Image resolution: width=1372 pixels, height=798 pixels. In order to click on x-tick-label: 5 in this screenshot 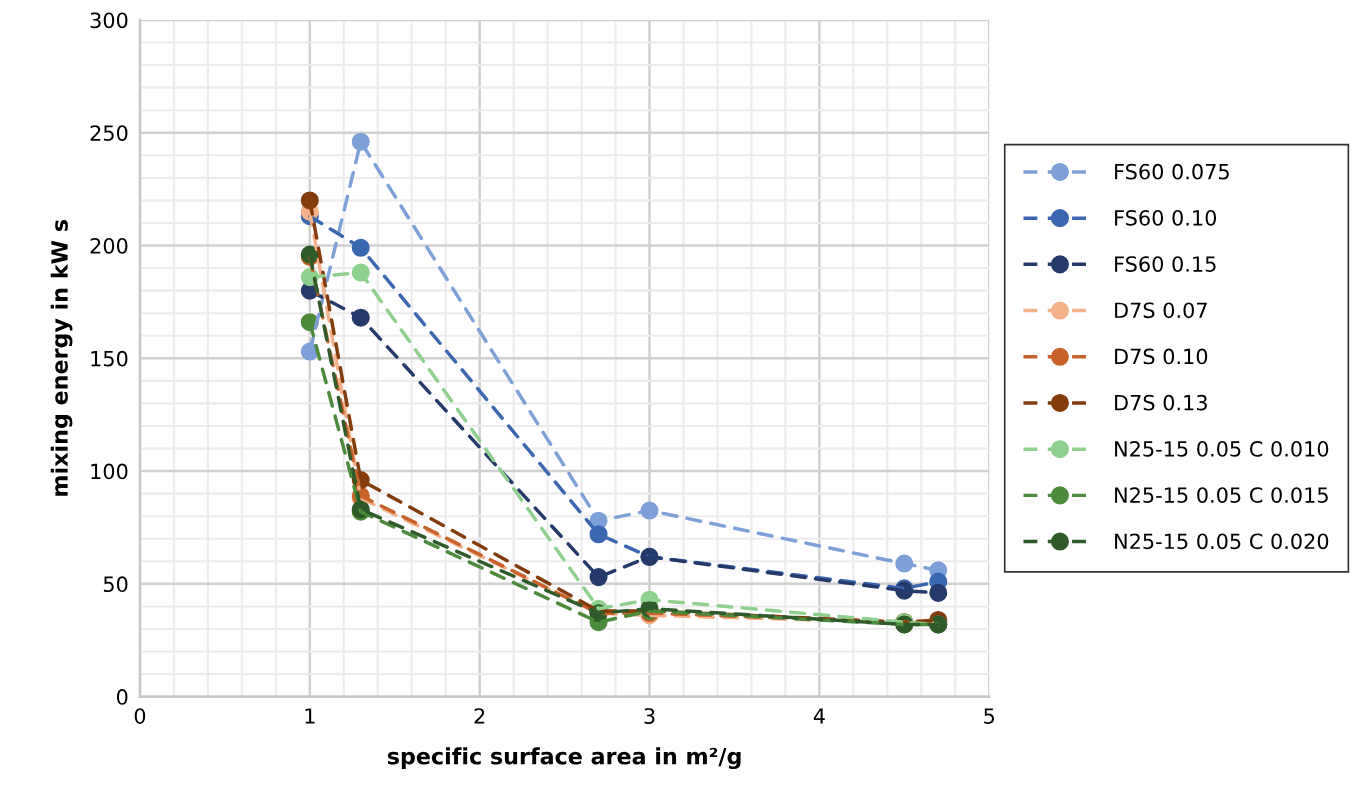, I will do `click(989, 716)`.